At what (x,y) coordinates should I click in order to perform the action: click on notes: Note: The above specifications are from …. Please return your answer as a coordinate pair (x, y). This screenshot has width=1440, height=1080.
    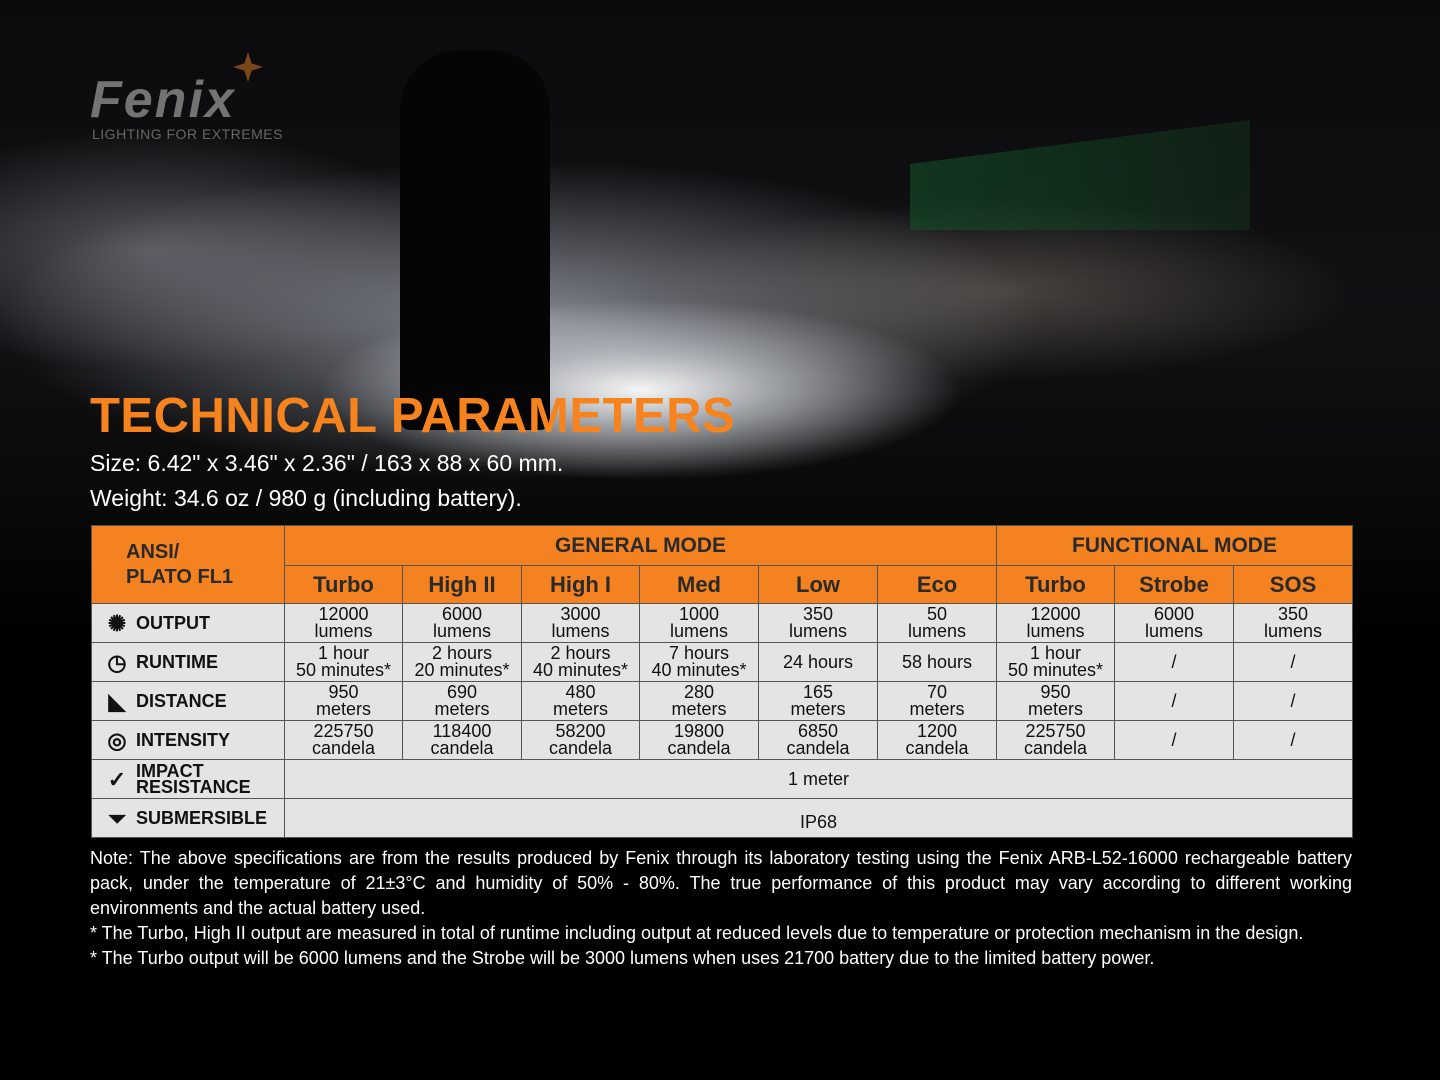
    Looking at the image, I should click on (721, 908).